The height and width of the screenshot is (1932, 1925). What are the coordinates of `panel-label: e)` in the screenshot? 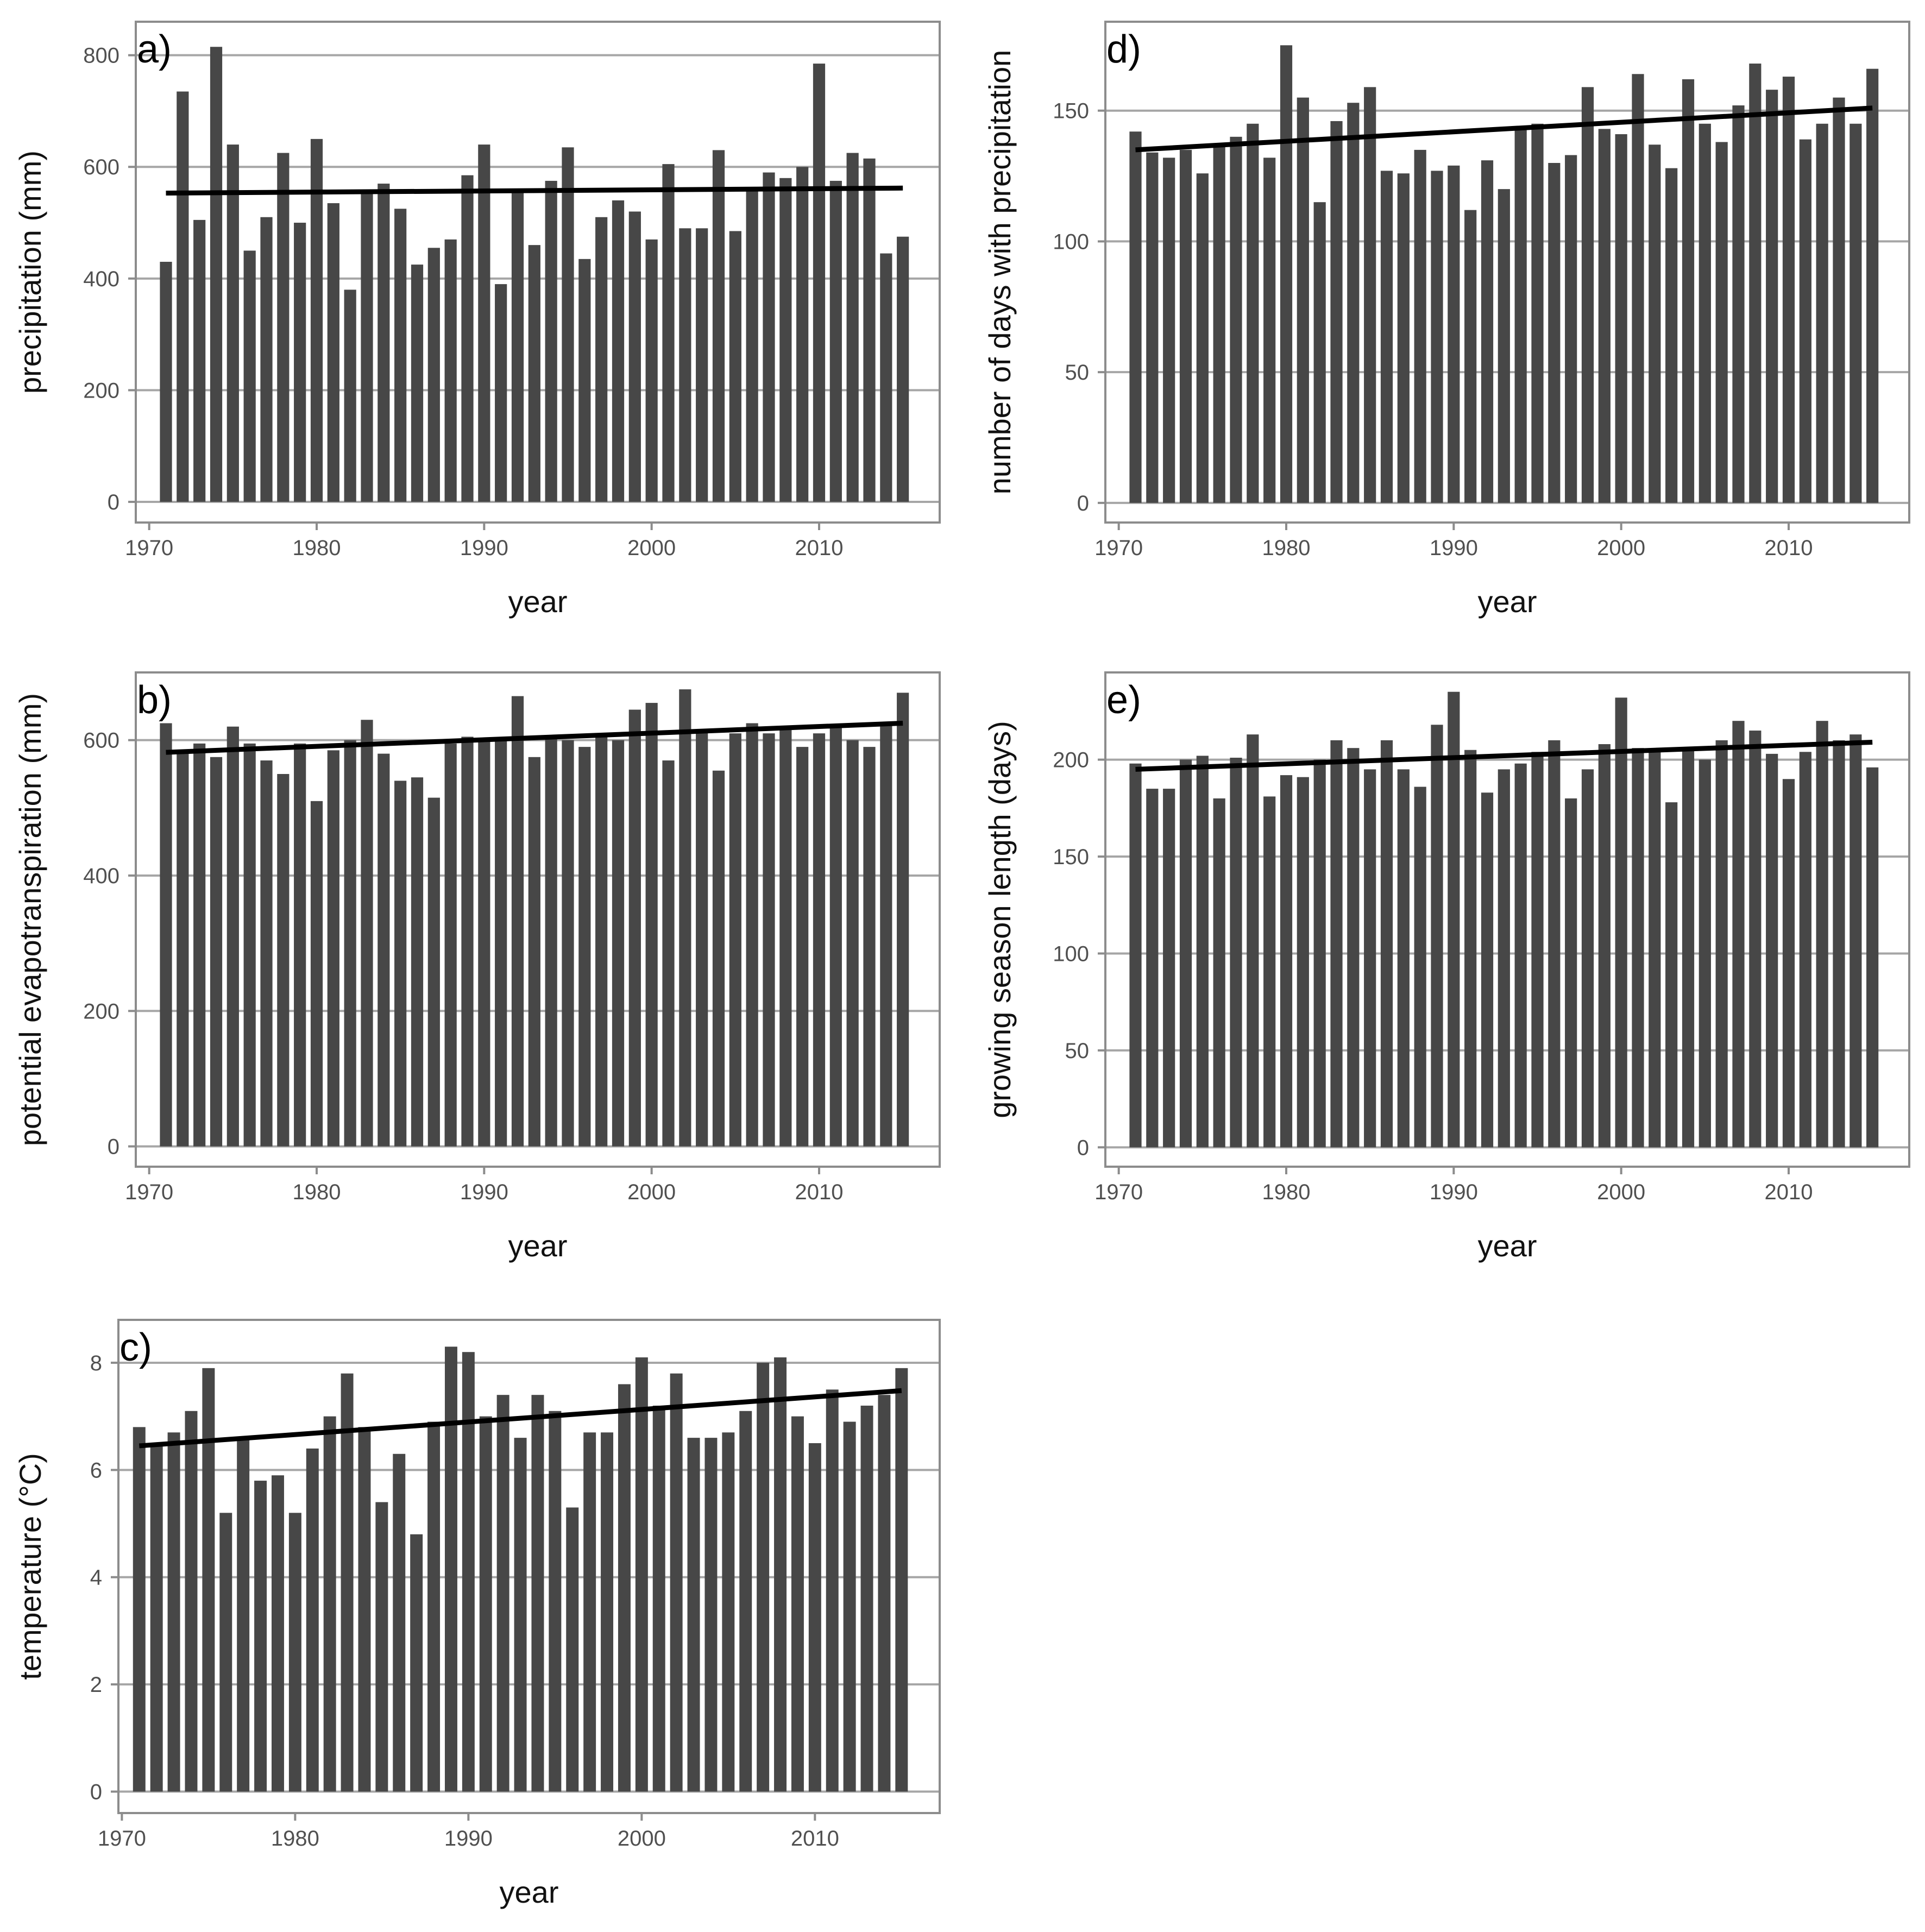 It's located at (1124, 700).